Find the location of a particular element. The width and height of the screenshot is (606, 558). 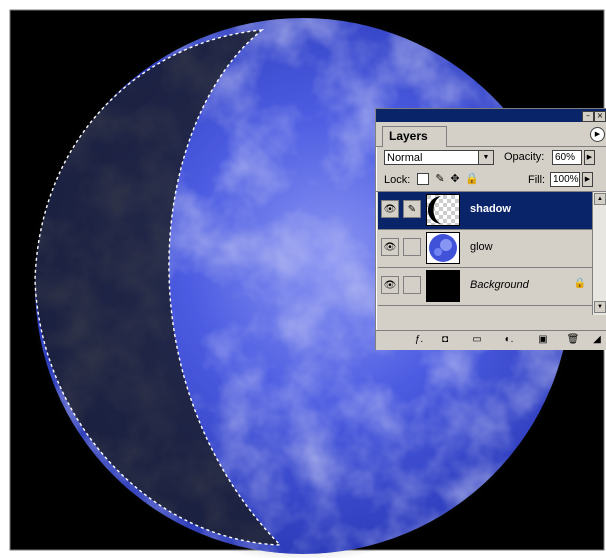

layer-row-shadow: 👁 ✎ shadow is located at coordinates (485, 211).